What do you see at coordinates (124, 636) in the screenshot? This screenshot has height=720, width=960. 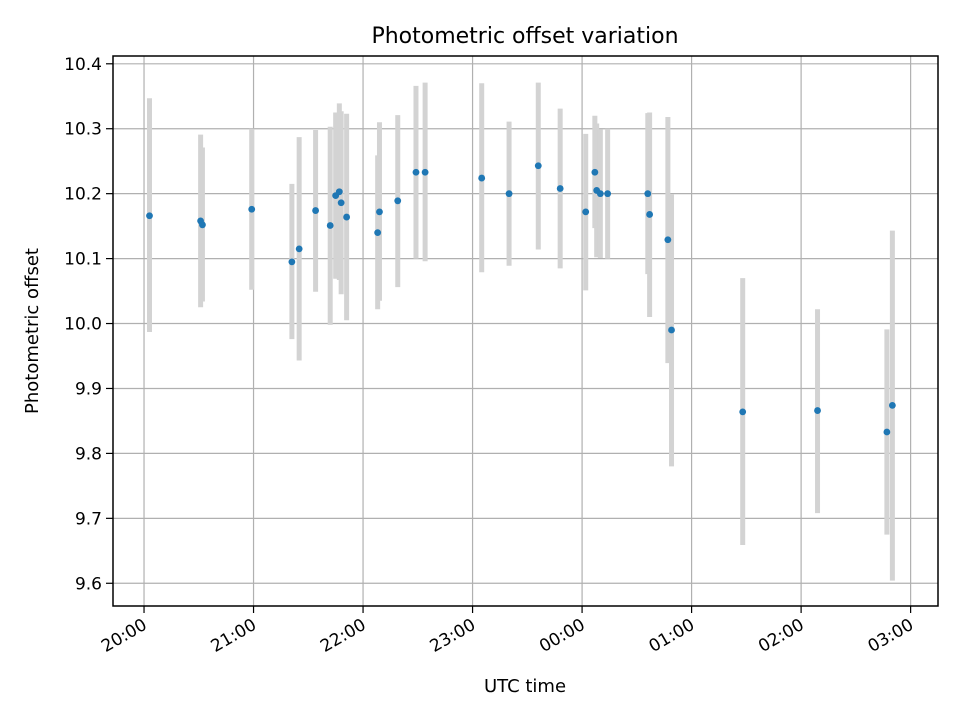 I see `x-tick-label: 20:00` at bounding box center [124, 636].